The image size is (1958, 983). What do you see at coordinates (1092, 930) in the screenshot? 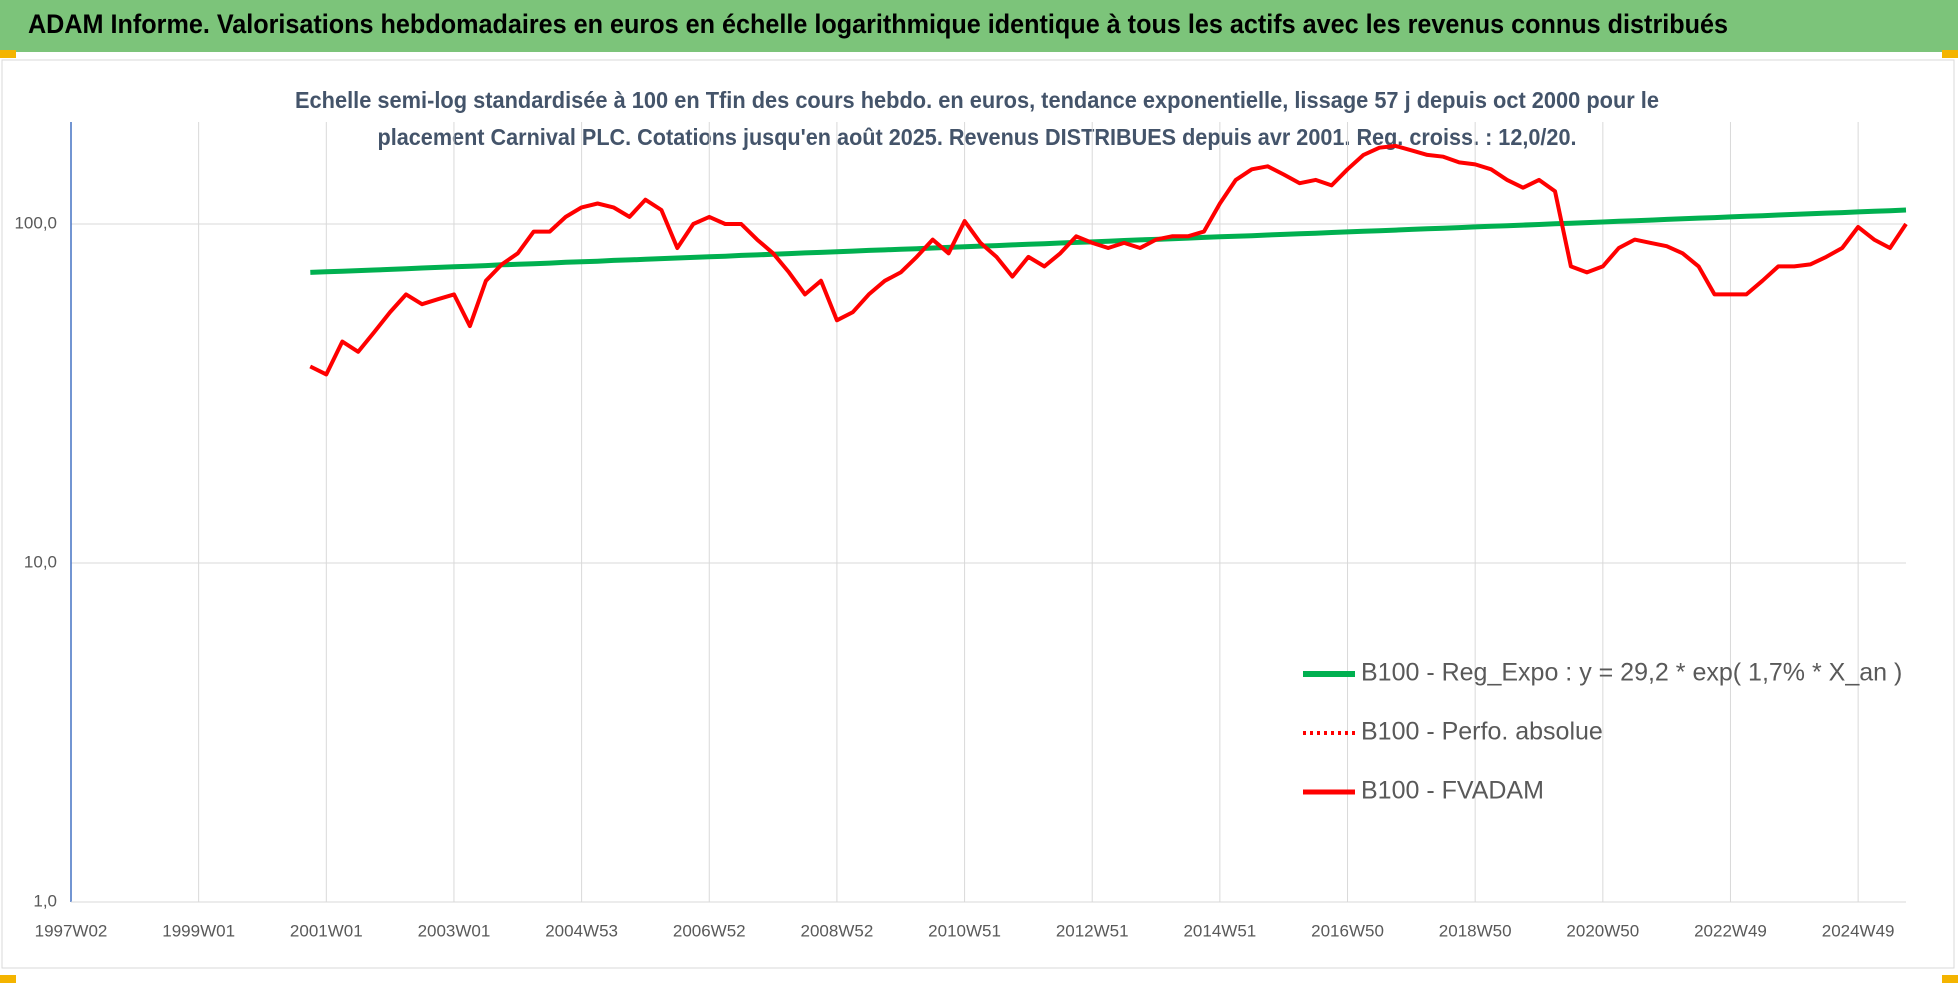
I see `x-tick-label: 2012W51` at bounding box center [1092, 930].